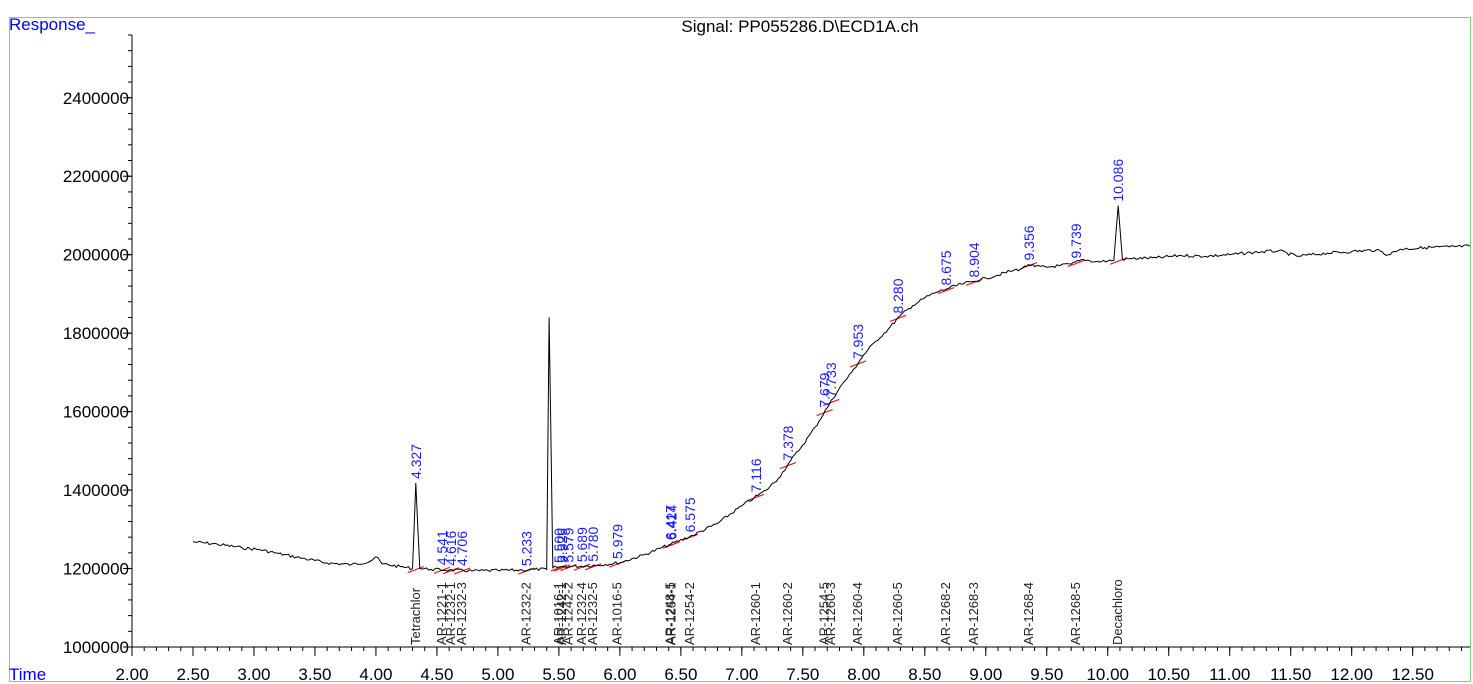  Describe the element at coordinates (1118, 180) in the screenshot. I see `peak-rt-label: 10.086` at that location.